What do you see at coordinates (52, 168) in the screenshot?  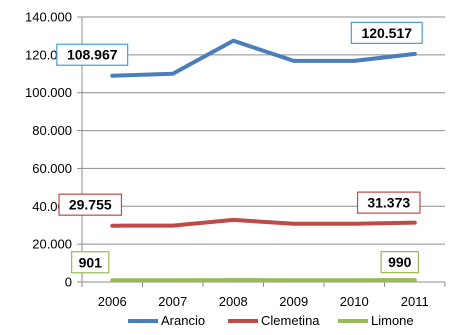 I see `y-tick-label: 60.000` at bounding box center [52, 168].